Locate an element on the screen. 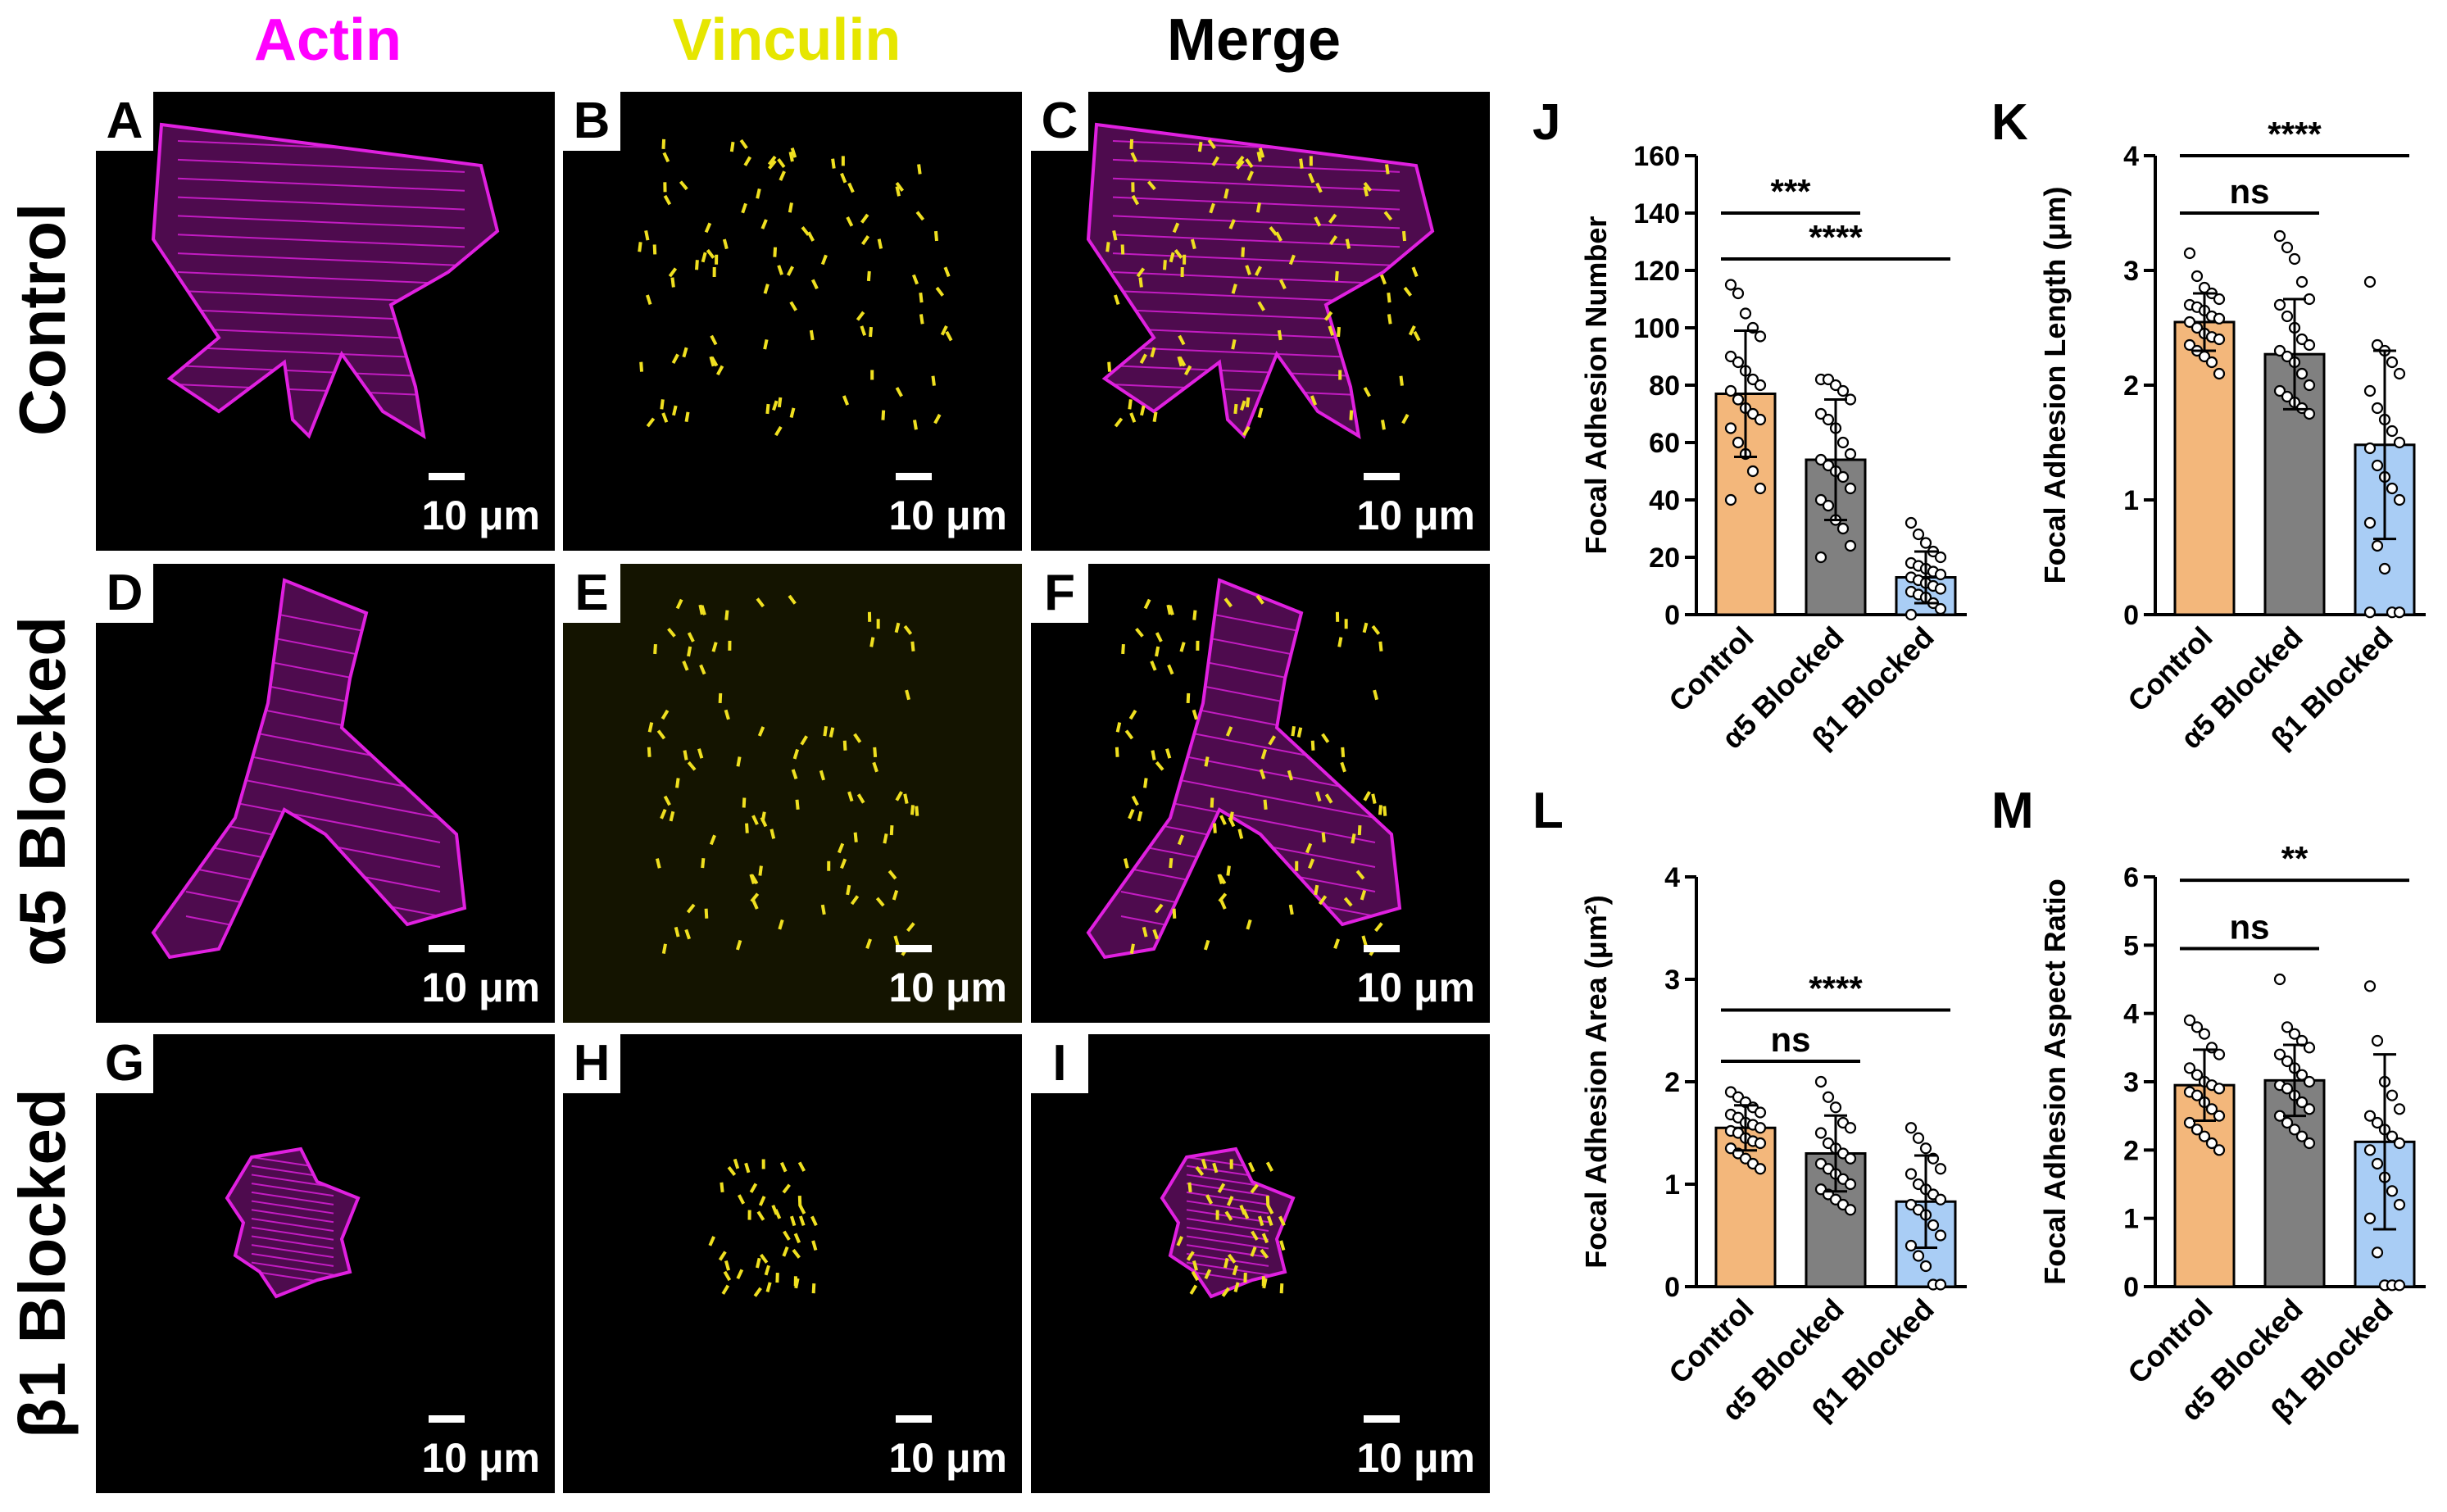 The width and height of the screenshot is (2447, 1512). panel-letter: E is located at coordinates (591, 593).